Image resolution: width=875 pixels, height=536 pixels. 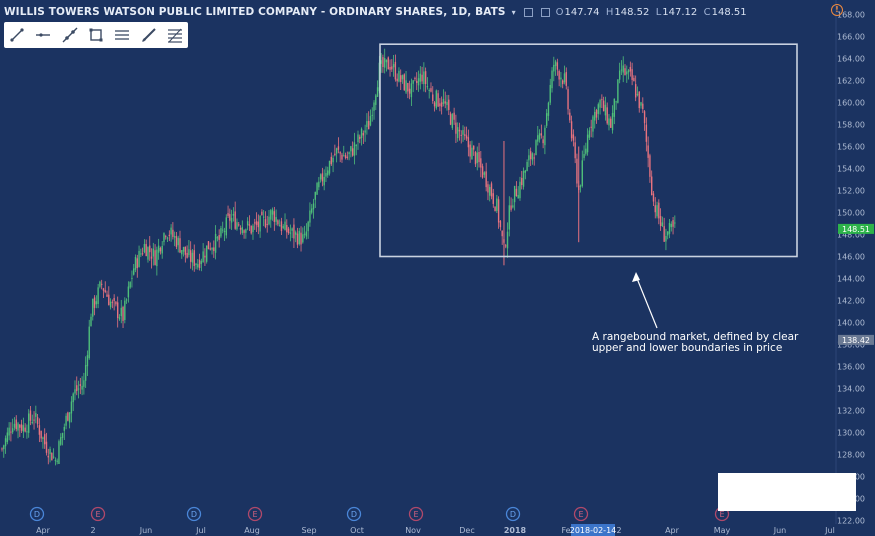 I want to click on ohlc-open: 147.74, so click(x=582, y=12).